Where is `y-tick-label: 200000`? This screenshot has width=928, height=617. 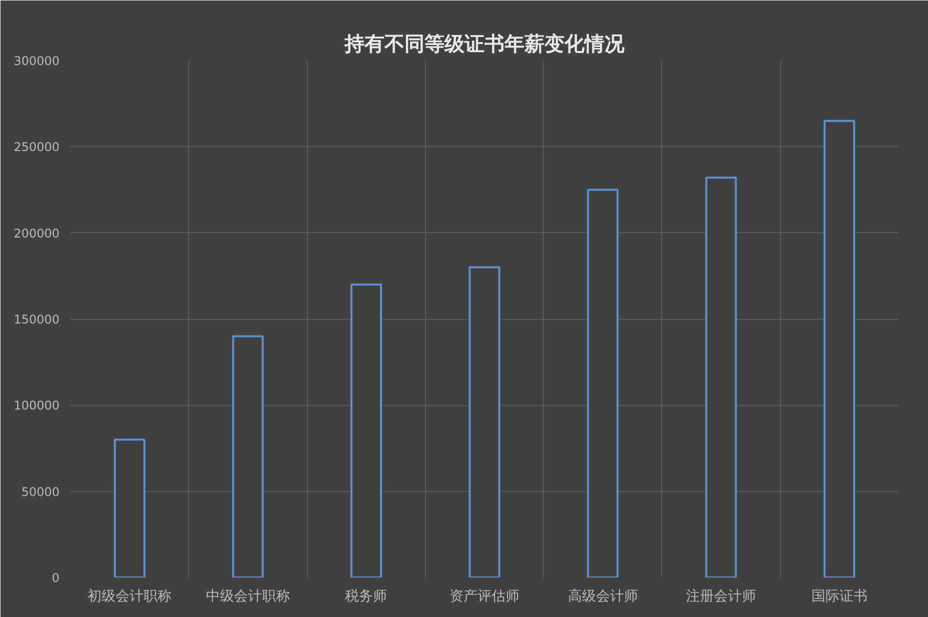
y-tick-label: 200000 is located at coordinates (37, 233).